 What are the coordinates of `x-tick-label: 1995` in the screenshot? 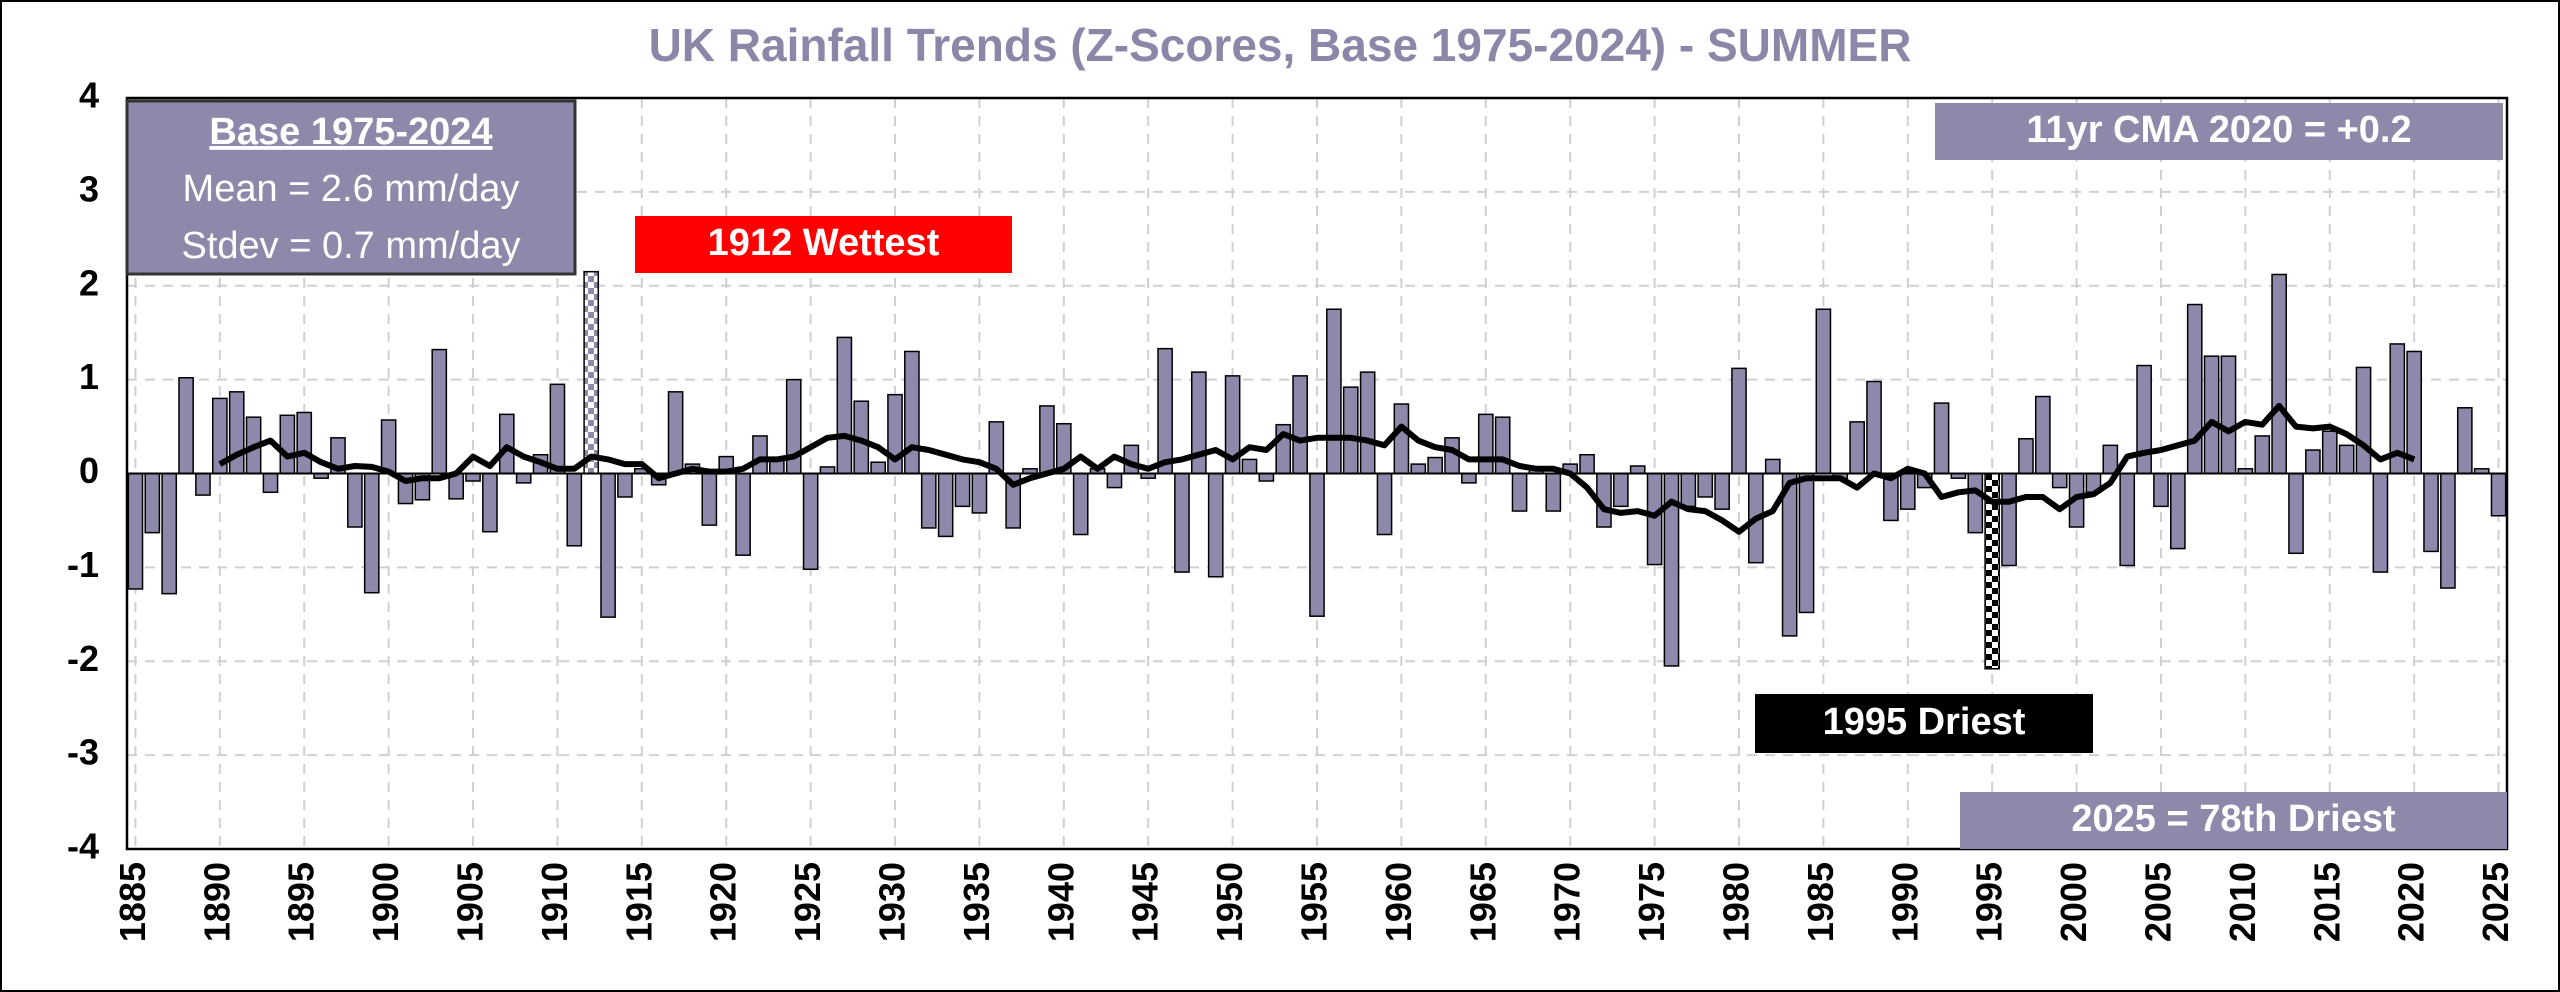 It's located at (1989, 902).